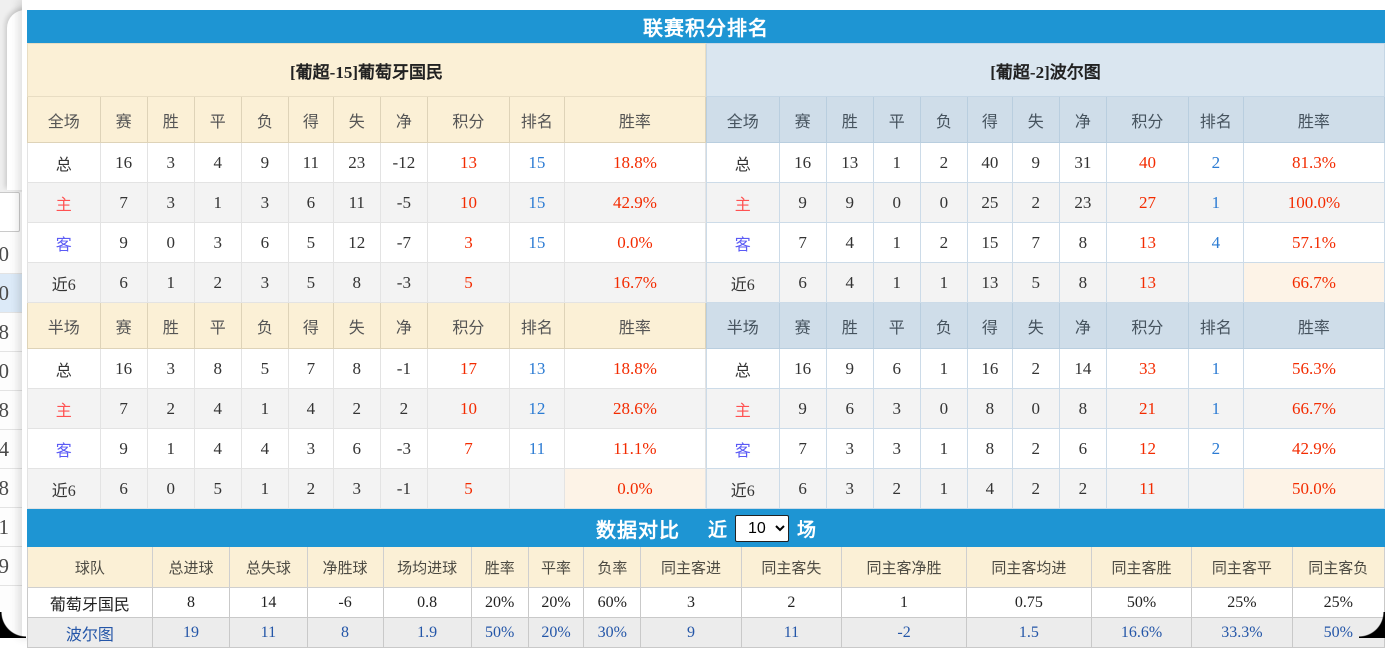 Image resolution: width=1385 pixels, height=648 pixels. I want to click on stat-cell: 14, so click(268, 602).